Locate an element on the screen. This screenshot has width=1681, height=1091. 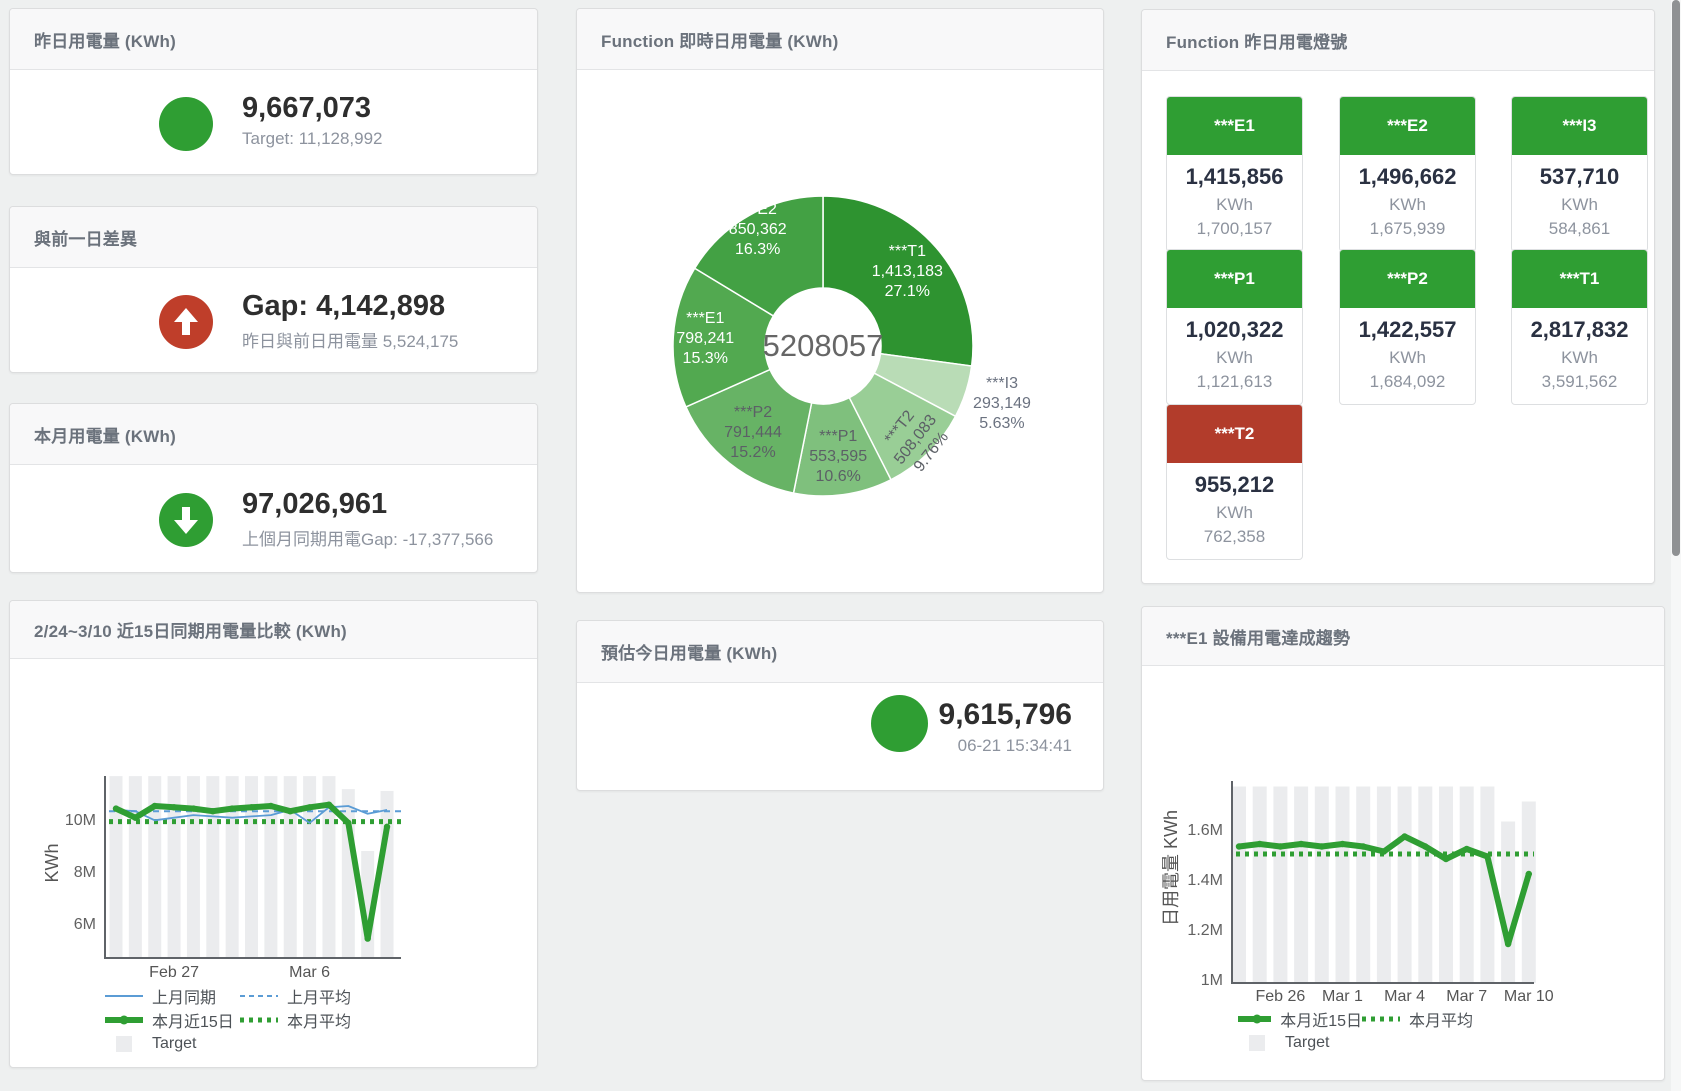
donut-label-p2: ***P2 791,444 15.2% is located at coordinates (753, 433).